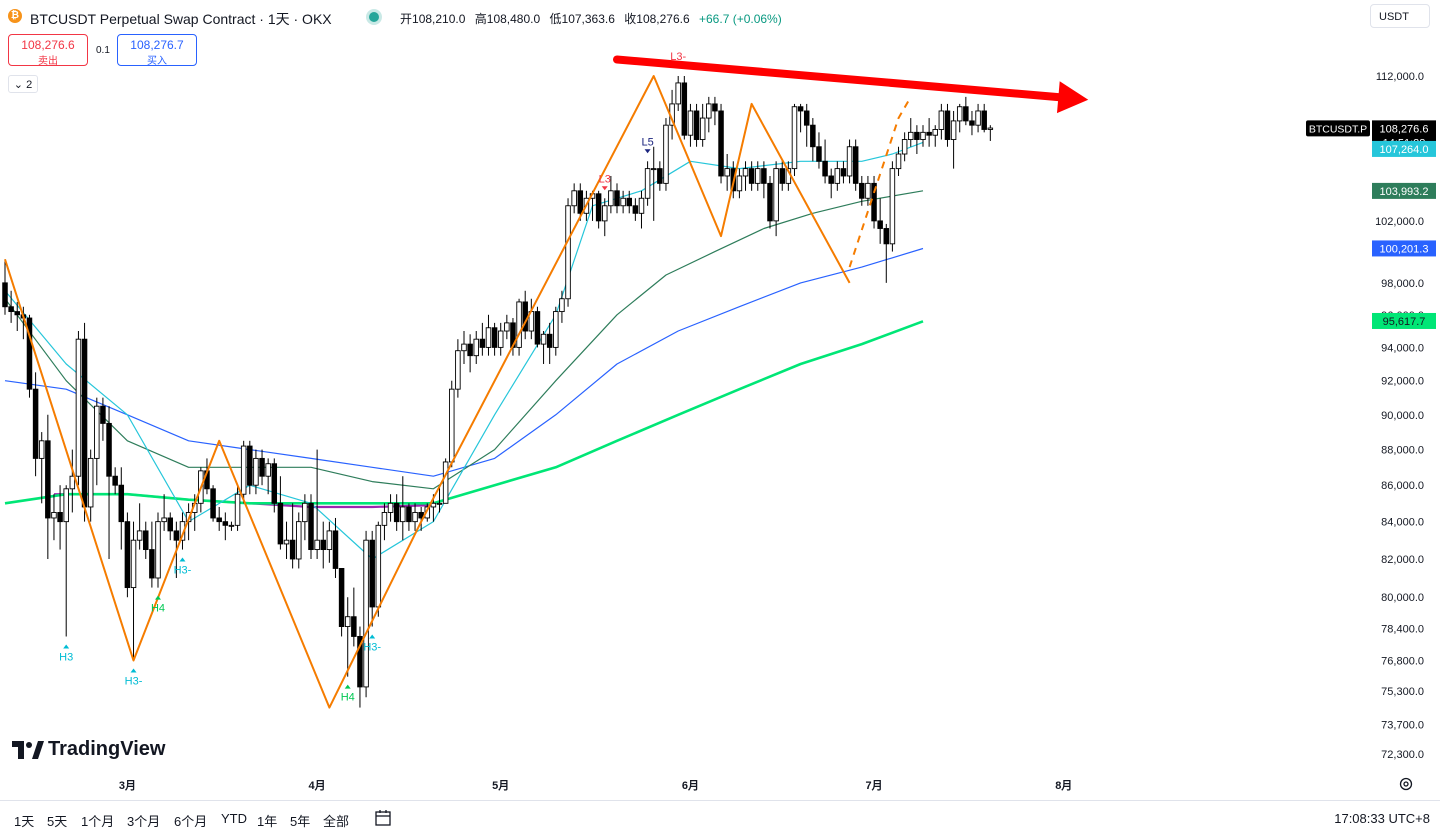 The image size is (1440, 836). Describe the element at coordinates (234, 818) in the screenshot. I see `range-ytd: YTD` at that location.